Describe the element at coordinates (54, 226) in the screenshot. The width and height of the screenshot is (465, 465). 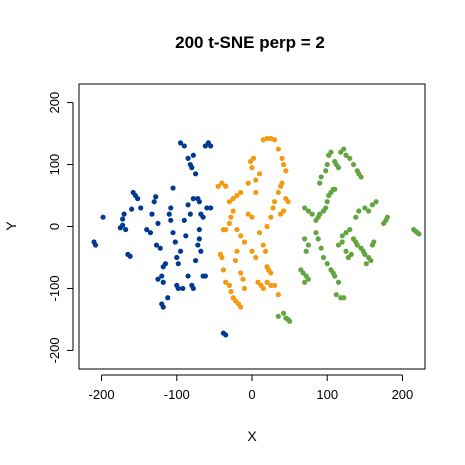
I see `y-tick-label: 0` at that location.